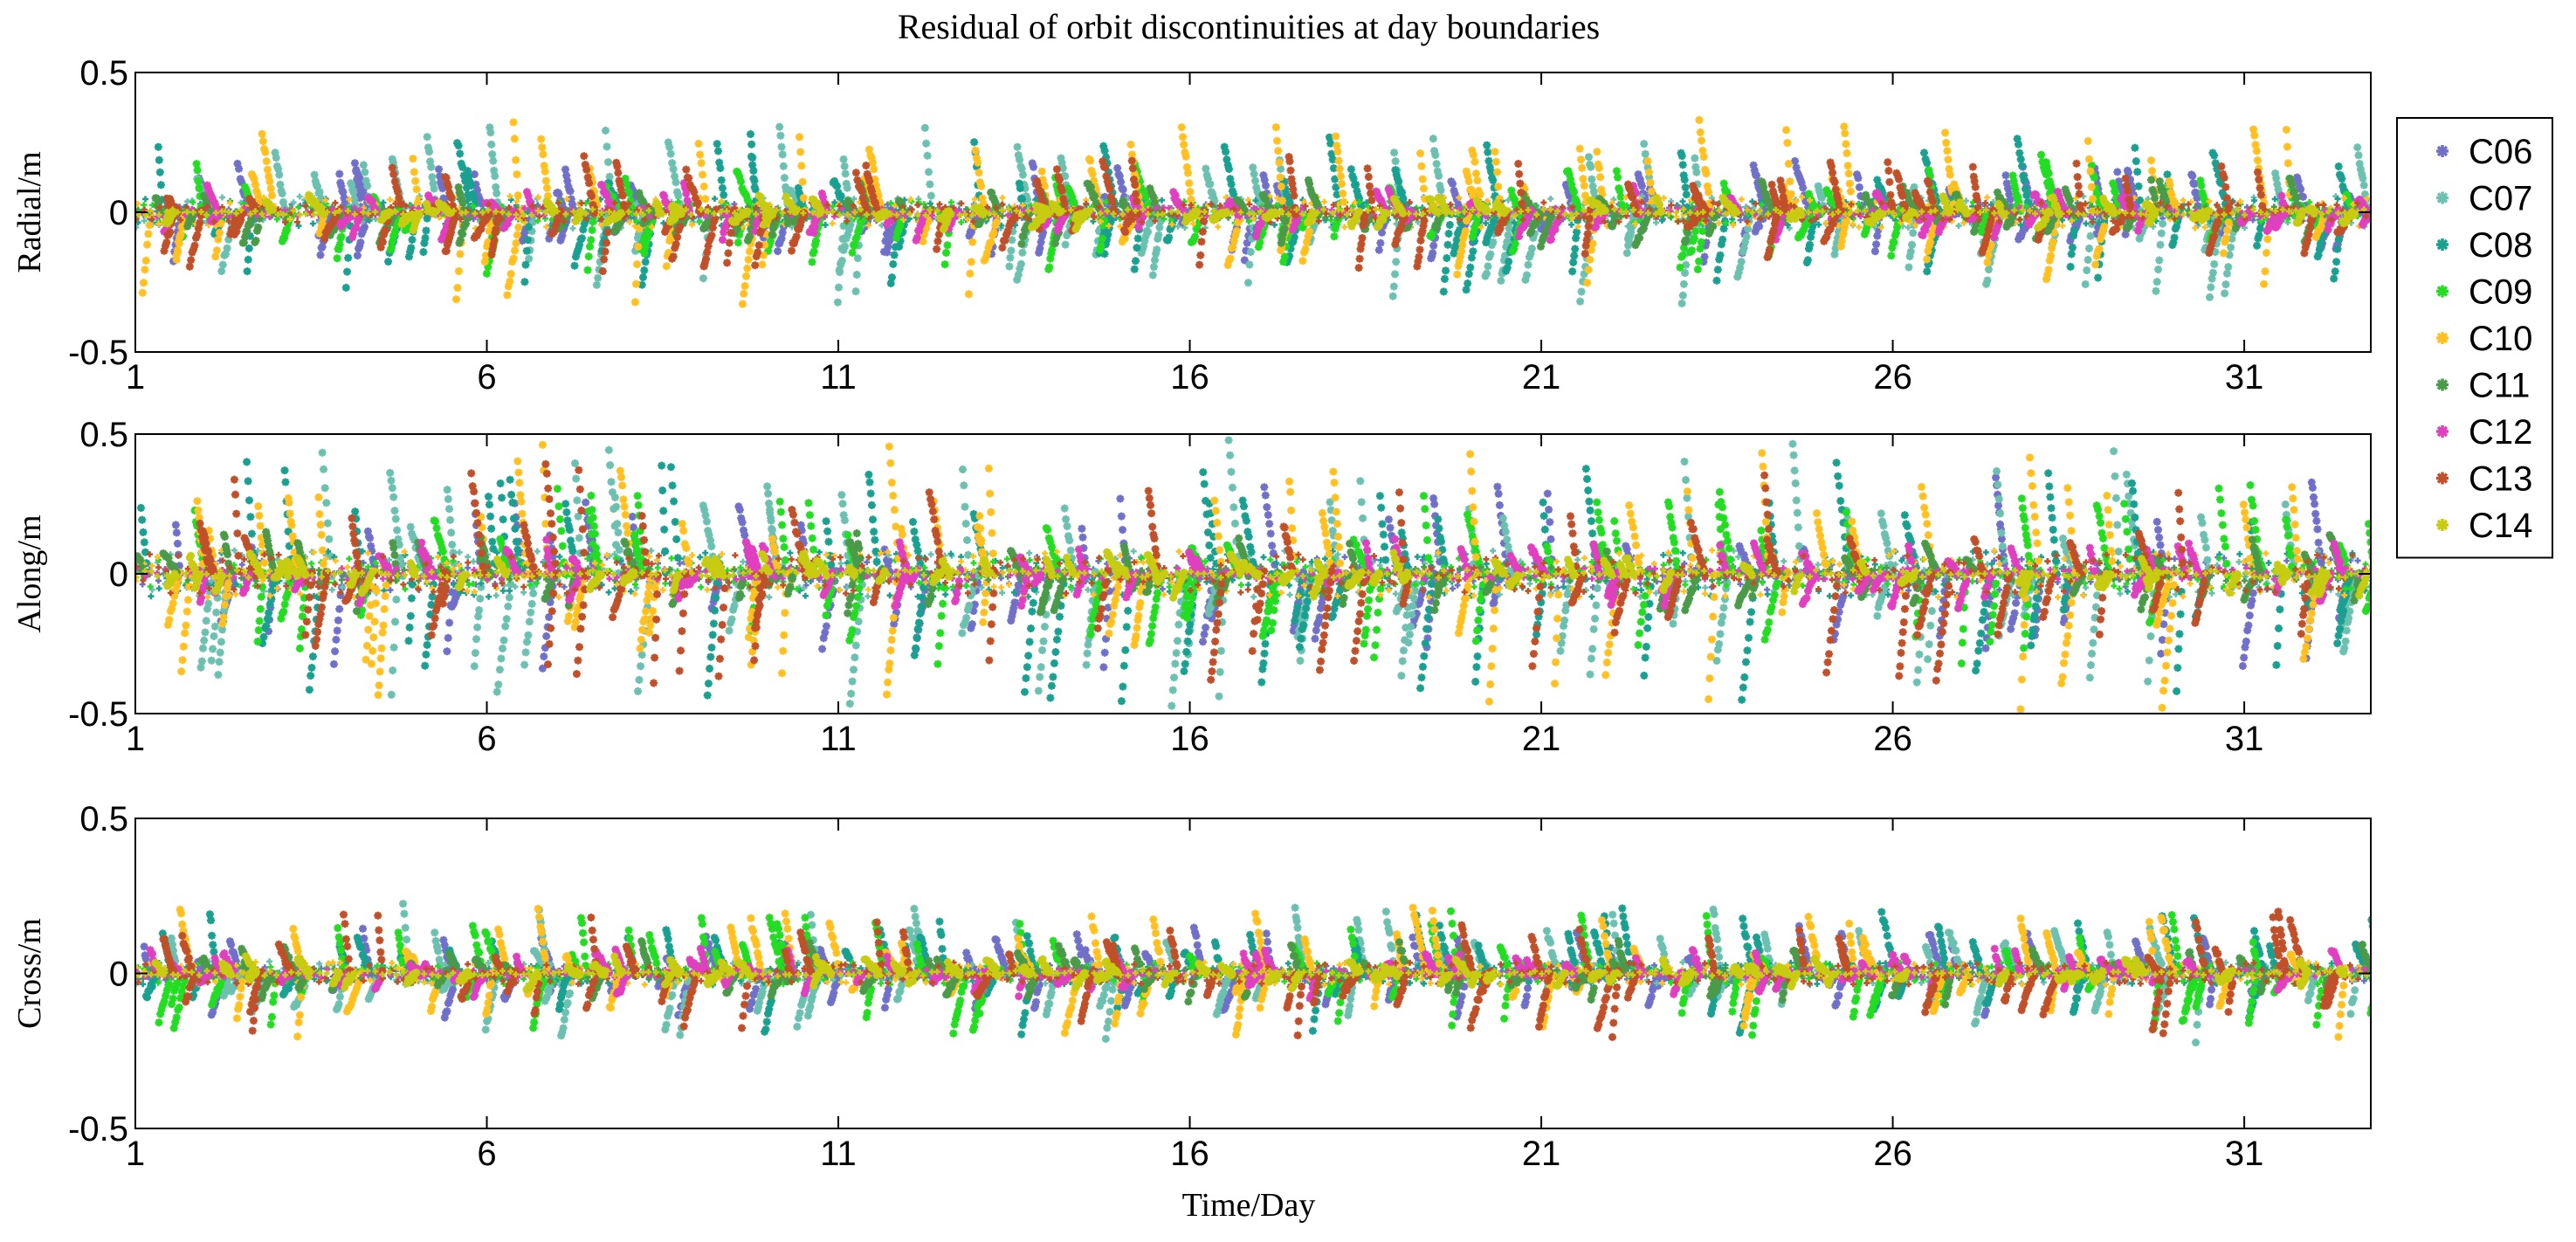 This screenshot has height=1242, width=2576. Describe the element at coordinates (2500, 526) in the screenshot. I see `legend-label: C14` at that location.